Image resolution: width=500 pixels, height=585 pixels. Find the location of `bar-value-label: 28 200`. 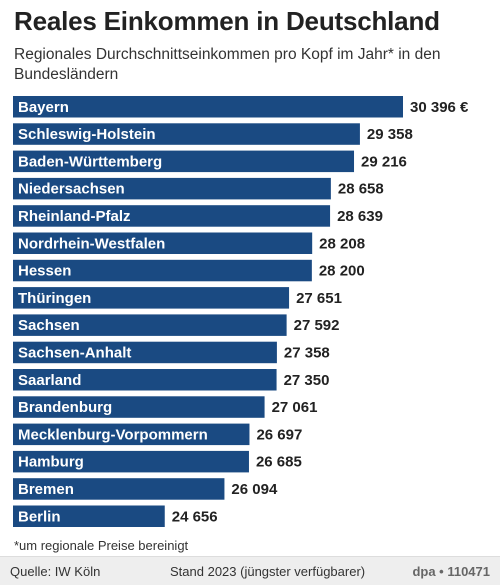

bar-value-label: 28 200 is located at coordinates (342, 271).